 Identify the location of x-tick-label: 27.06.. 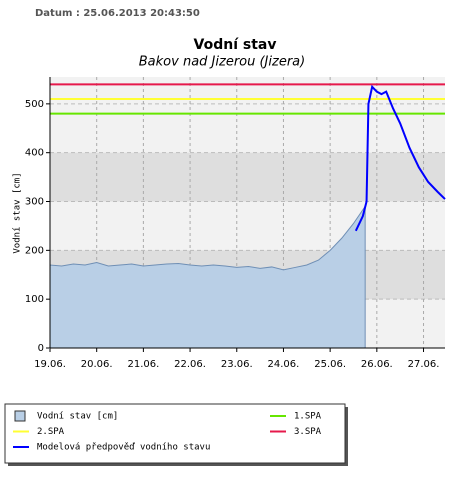
(424, 364).